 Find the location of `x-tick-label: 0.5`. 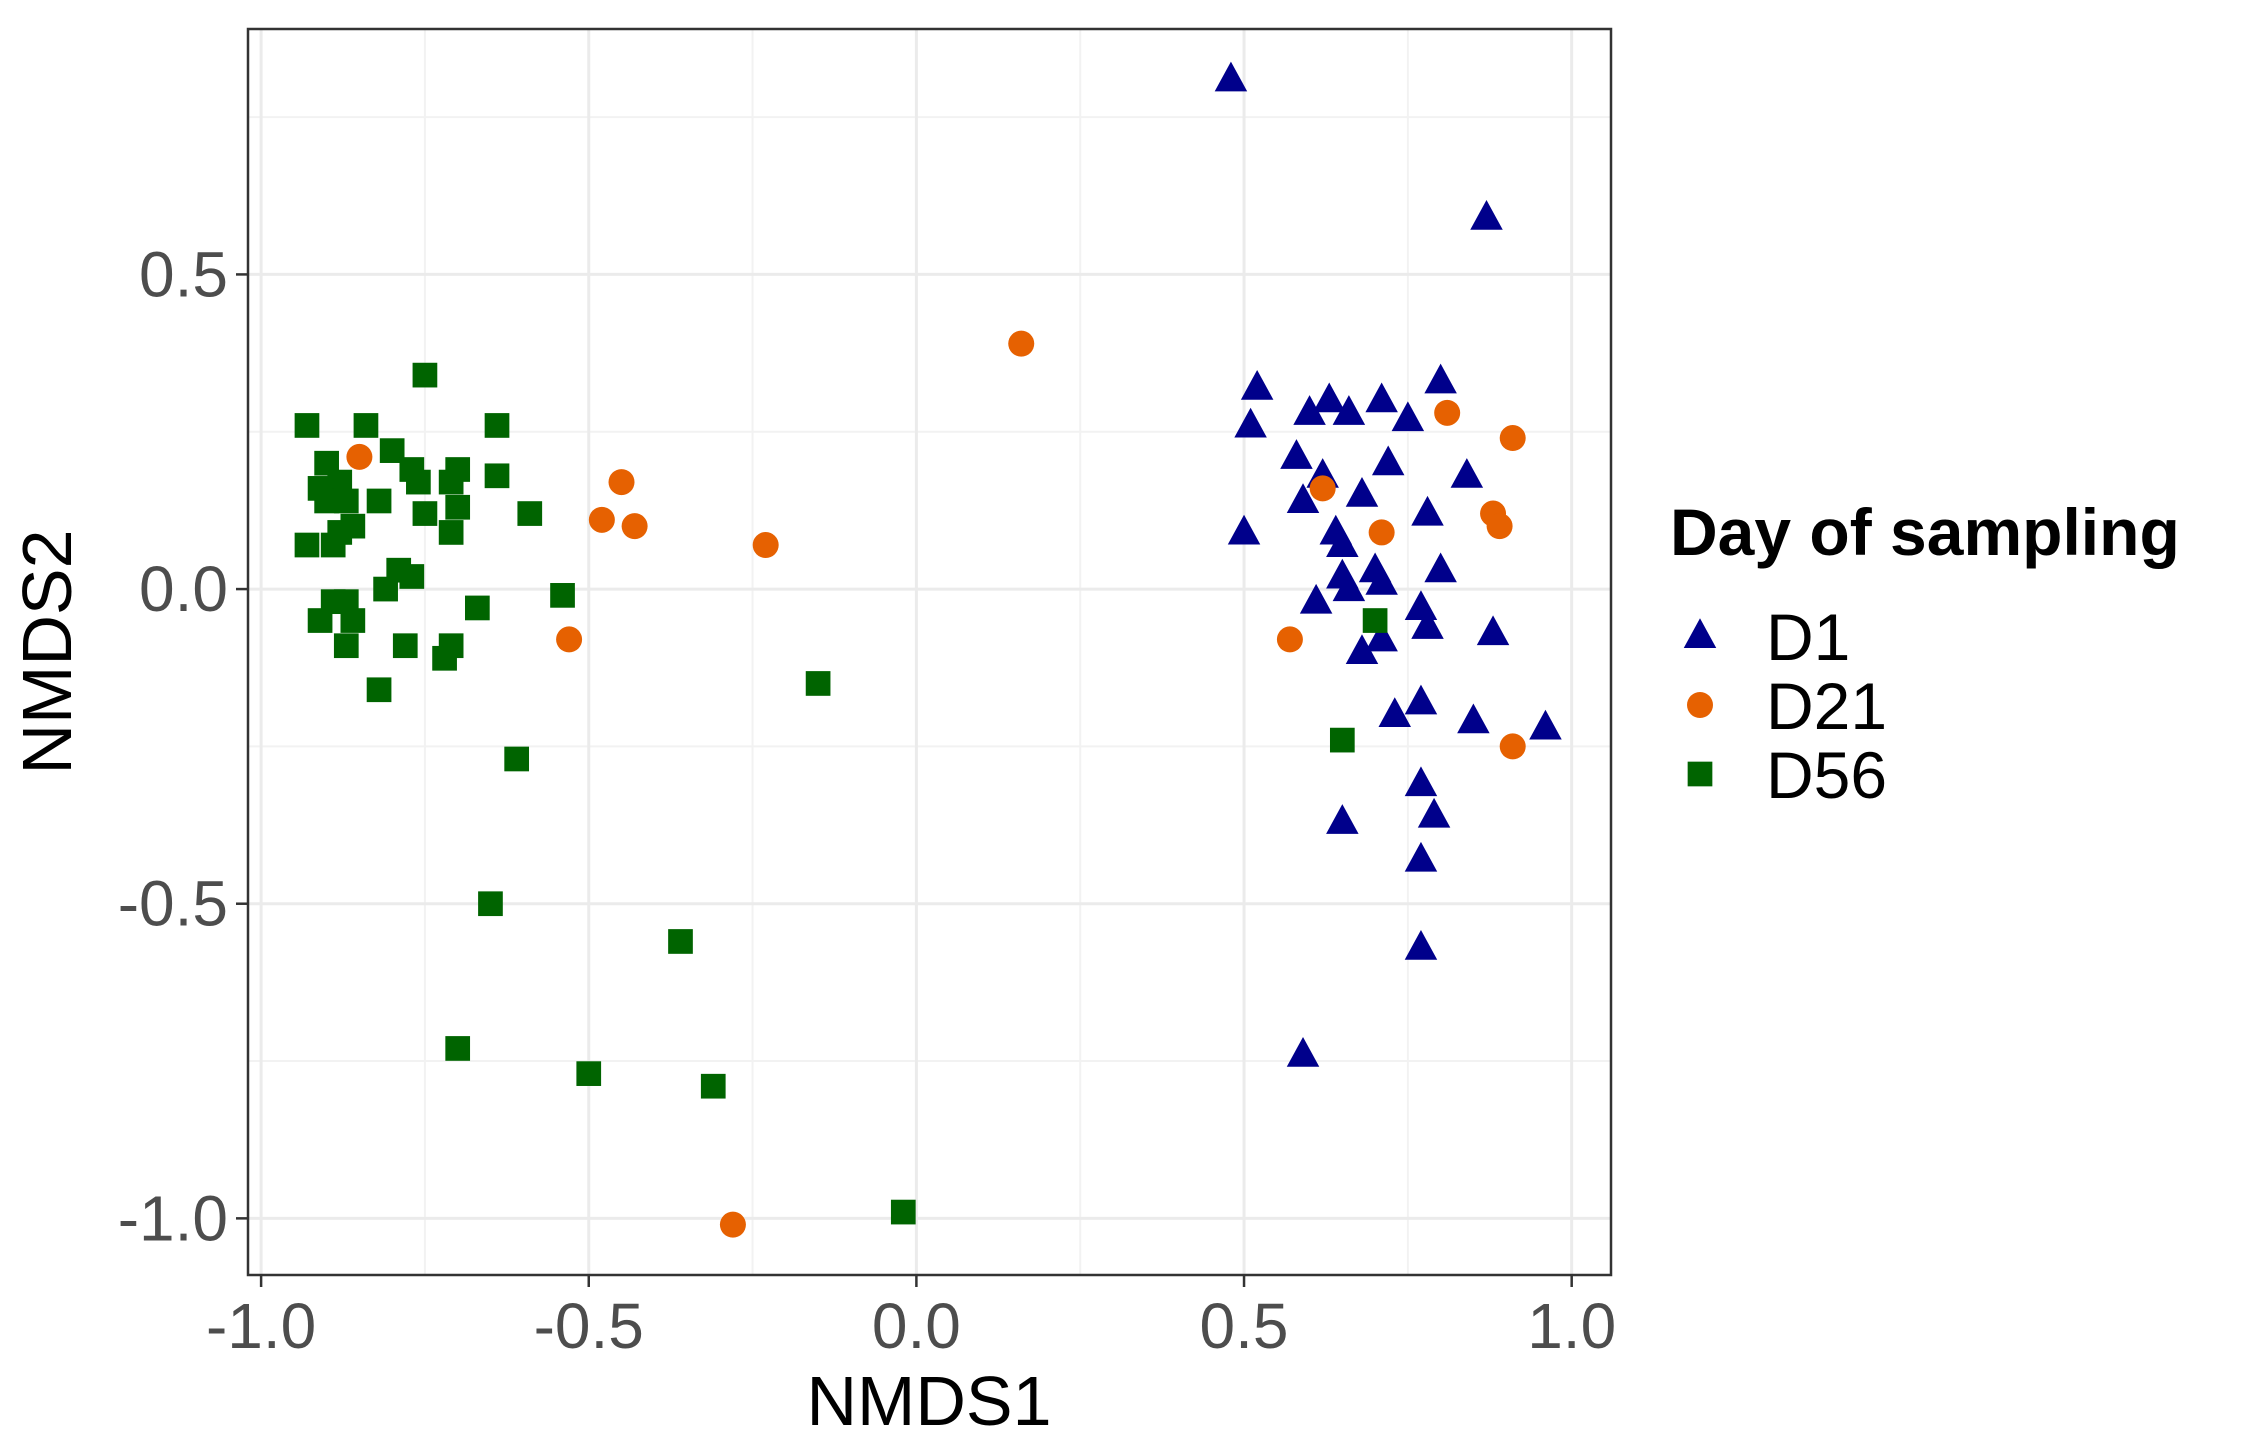

x-tick-label: 0.5 is located at coordinates (1244, 1326).